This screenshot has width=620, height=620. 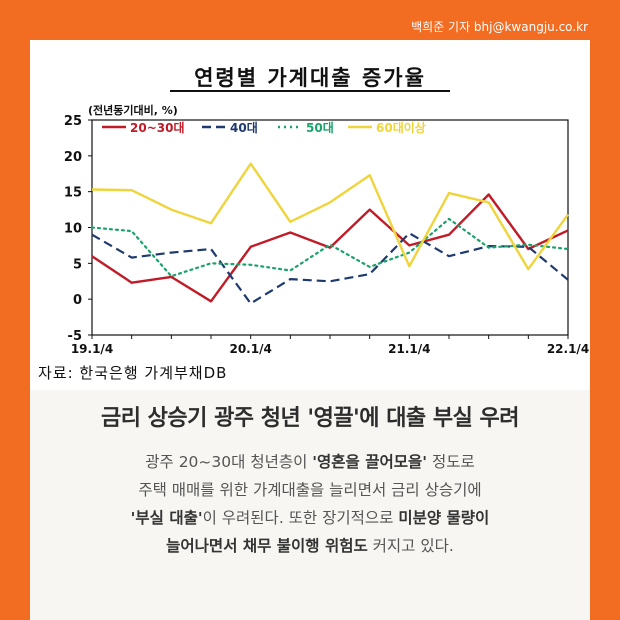 I want to click on y-tick-label: 10, so click(x=73, y=229).